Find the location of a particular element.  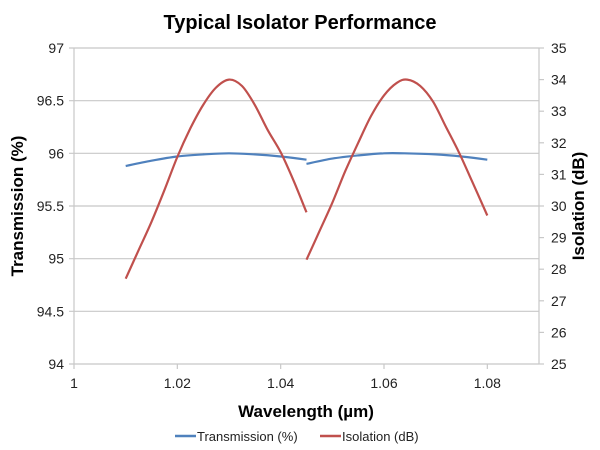

y-tick-label: 96.5 is located at coordinates (50, 101).